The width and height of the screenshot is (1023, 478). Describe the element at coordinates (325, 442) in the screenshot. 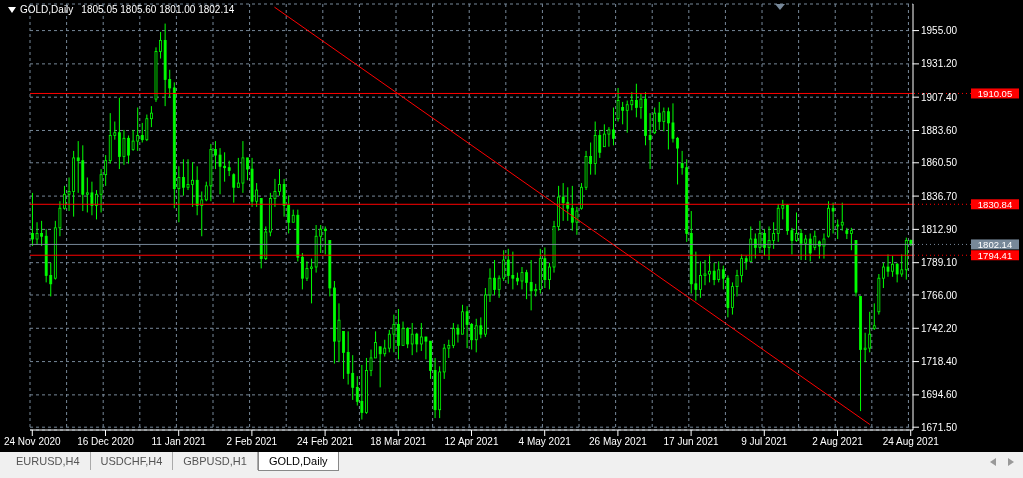

I see `x-tick-label: 24 Feb 2021` at that location.